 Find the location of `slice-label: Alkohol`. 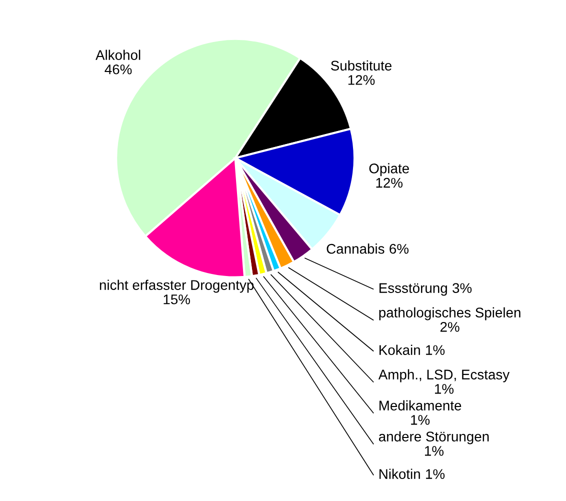

slice-label: Alkohol is located at coordinates (118, 55).